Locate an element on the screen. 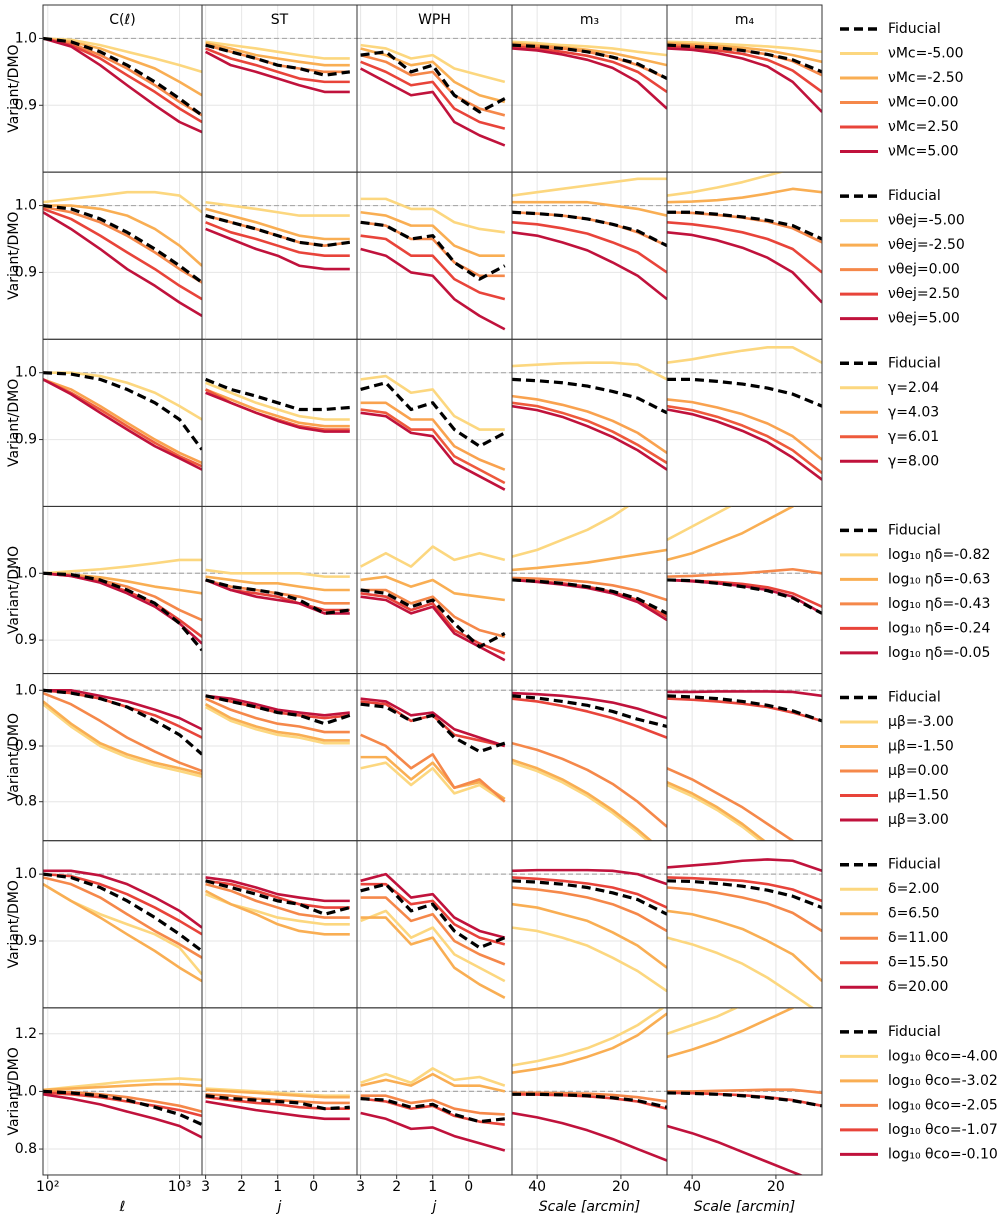 This screenshot has width=997, height=1217. legend-label: δ=11.00 is located at coordinates (918, 938).